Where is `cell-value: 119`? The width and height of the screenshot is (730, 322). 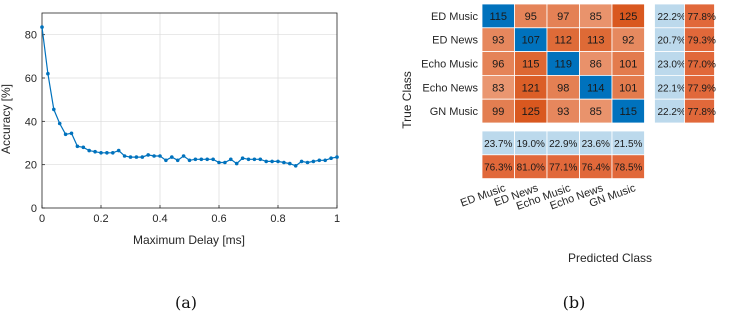 cell-value: 119 is located at coordinates (563, 65).